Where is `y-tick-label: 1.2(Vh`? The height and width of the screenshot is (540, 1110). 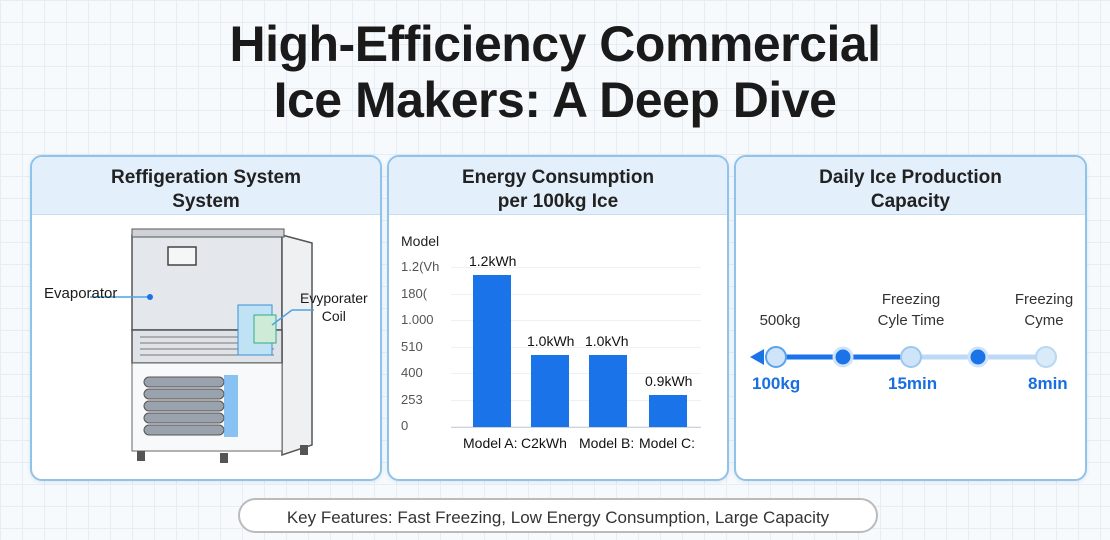 y-tick-label: 1.2(Vh is located at coordinates (420, 266).